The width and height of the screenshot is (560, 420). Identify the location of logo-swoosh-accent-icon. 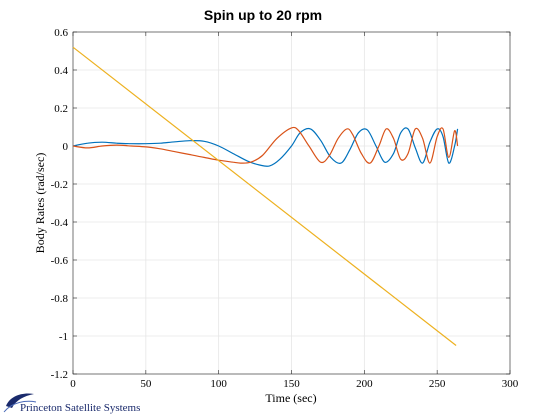
(20, 406).